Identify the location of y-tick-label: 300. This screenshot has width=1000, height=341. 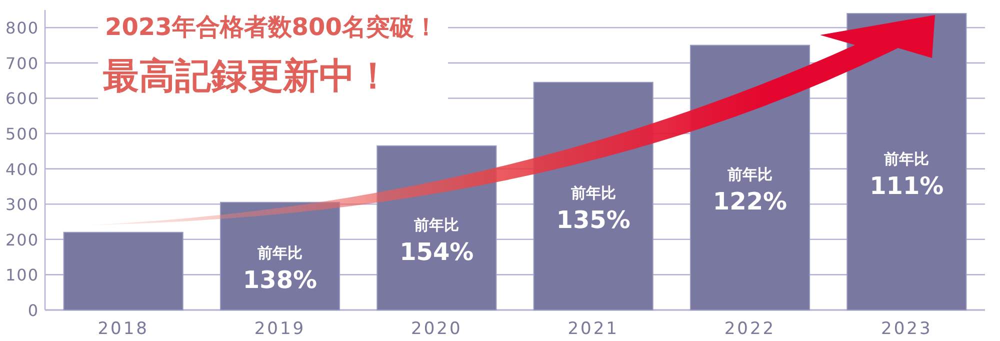
(22, 204).